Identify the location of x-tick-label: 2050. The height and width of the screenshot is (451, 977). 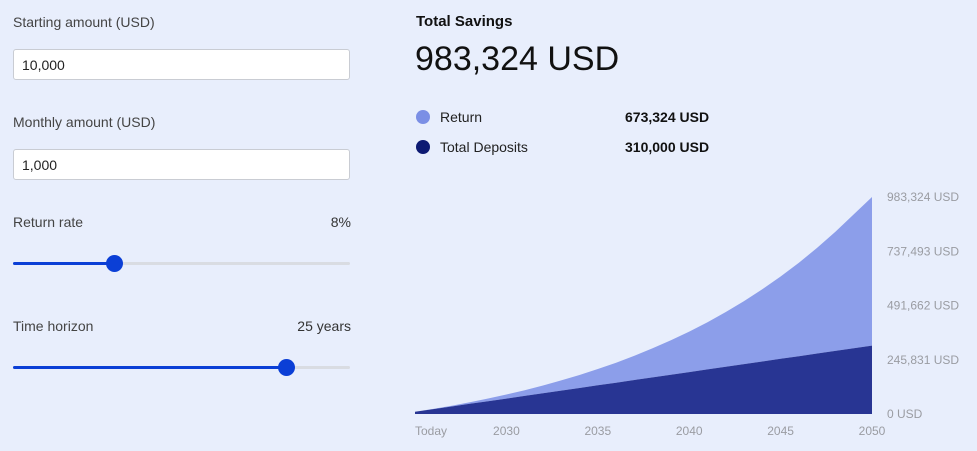
(872, 431).